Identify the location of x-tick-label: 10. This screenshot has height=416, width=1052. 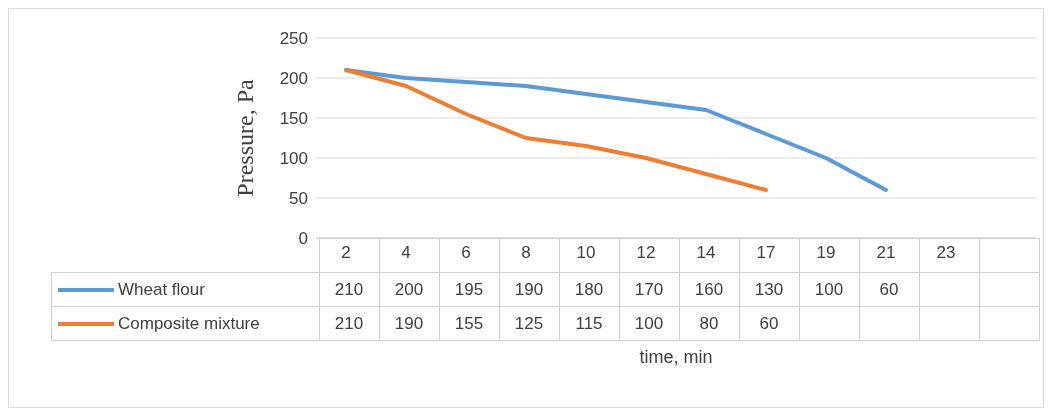
(586, 253).